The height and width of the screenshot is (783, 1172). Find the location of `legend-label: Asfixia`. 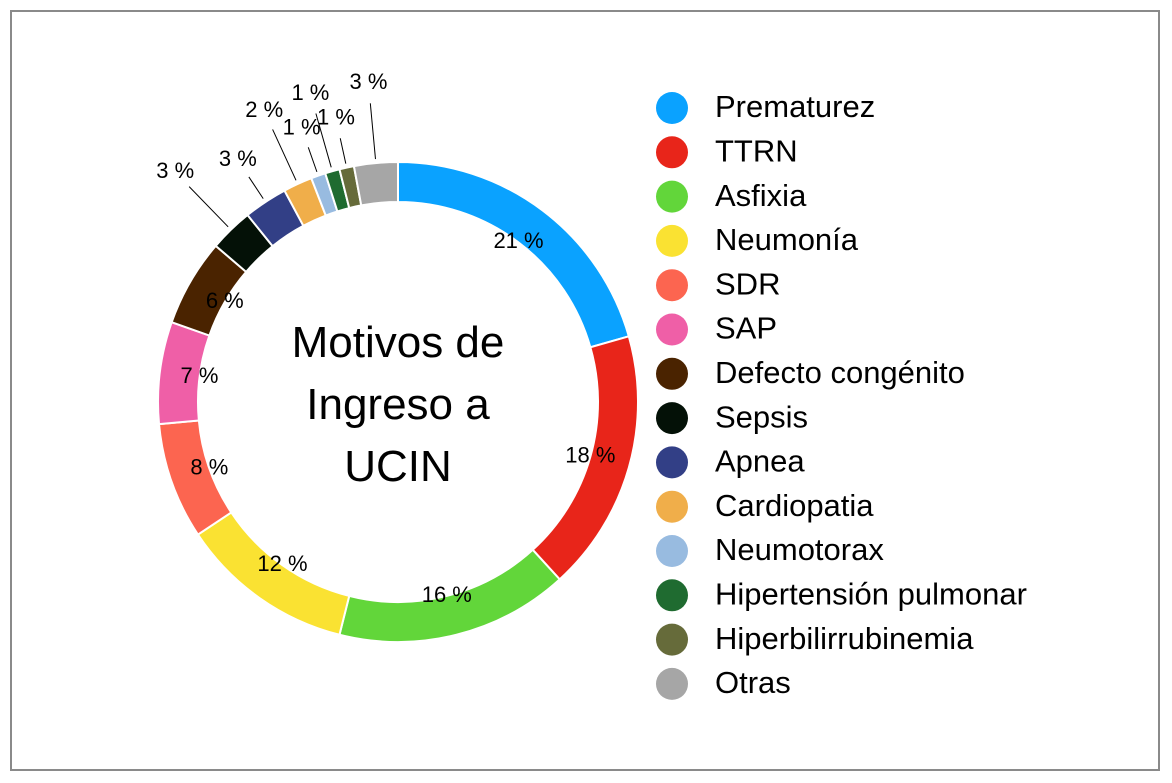

legend-label: Asfixia is located at coordinates (761, 195).